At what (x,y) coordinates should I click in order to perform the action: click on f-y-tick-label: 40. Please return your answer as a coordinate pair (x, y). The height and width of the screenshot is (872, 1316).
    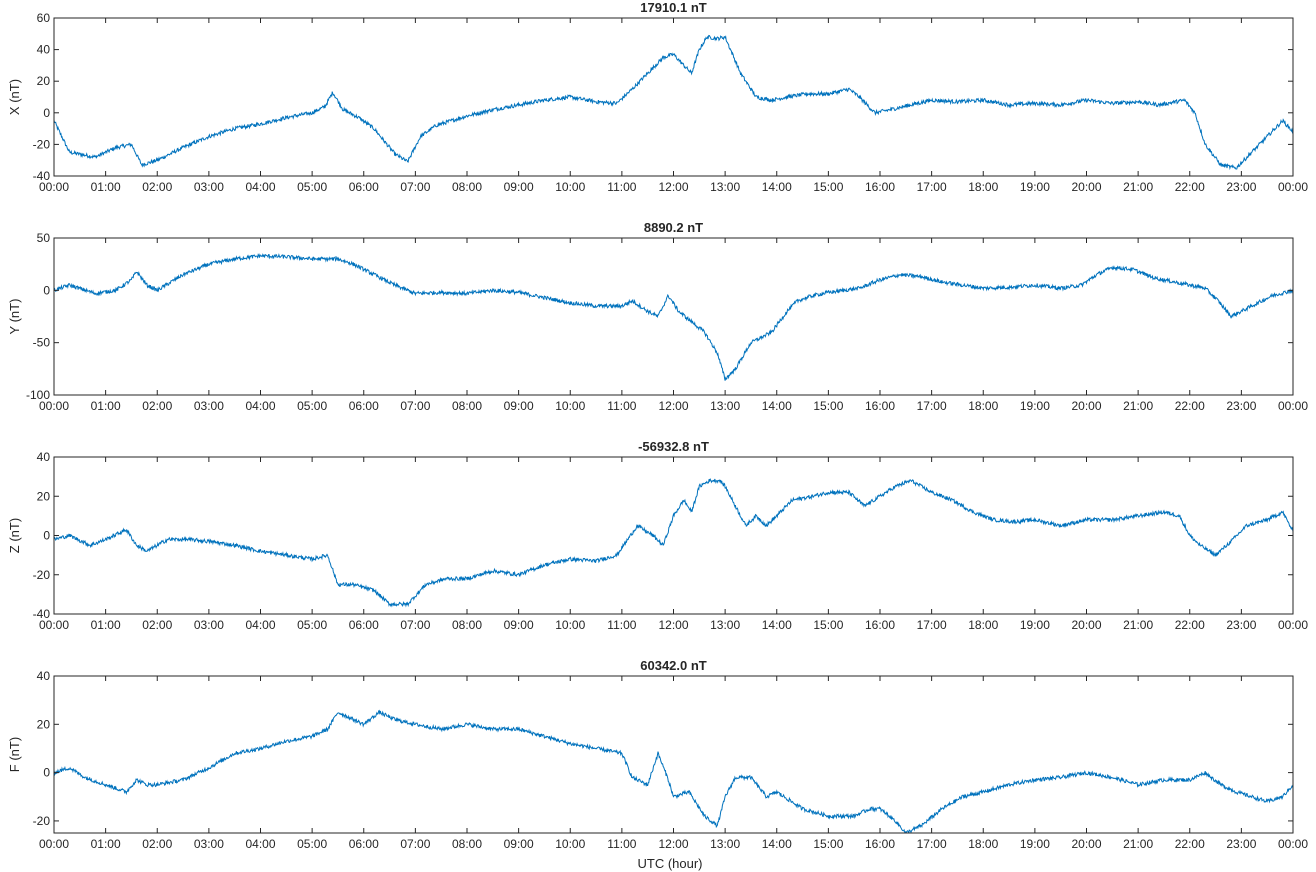
    Looking at the image, I should click on (44, 676).